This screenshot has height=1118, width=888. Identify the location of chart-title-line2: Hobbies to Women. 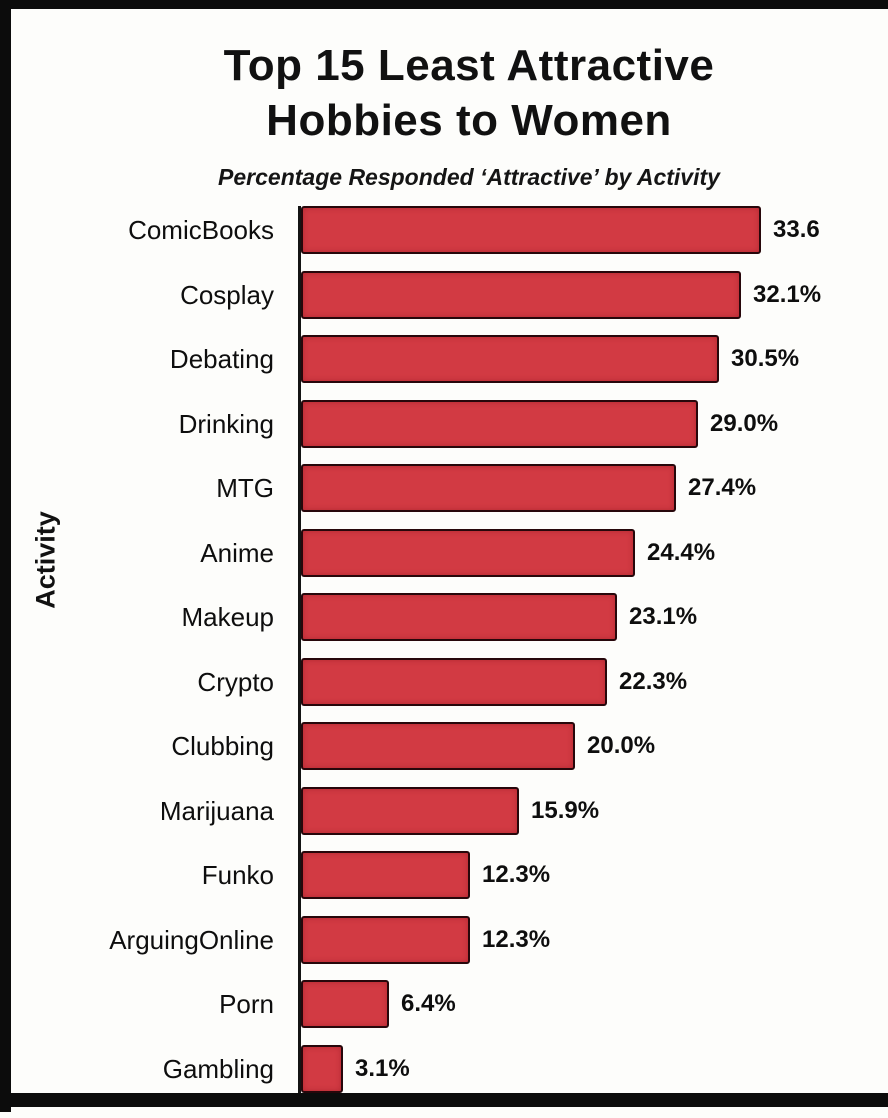
(469, 120).